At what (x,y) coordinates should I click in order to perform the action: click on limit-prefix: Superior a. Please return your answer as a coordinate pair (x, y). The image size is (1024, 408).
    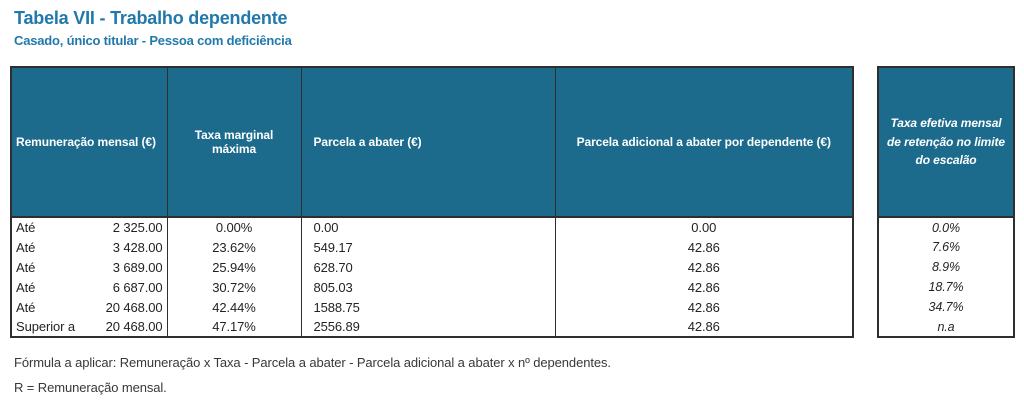
    Looking at the image, I should click on (45, 326).